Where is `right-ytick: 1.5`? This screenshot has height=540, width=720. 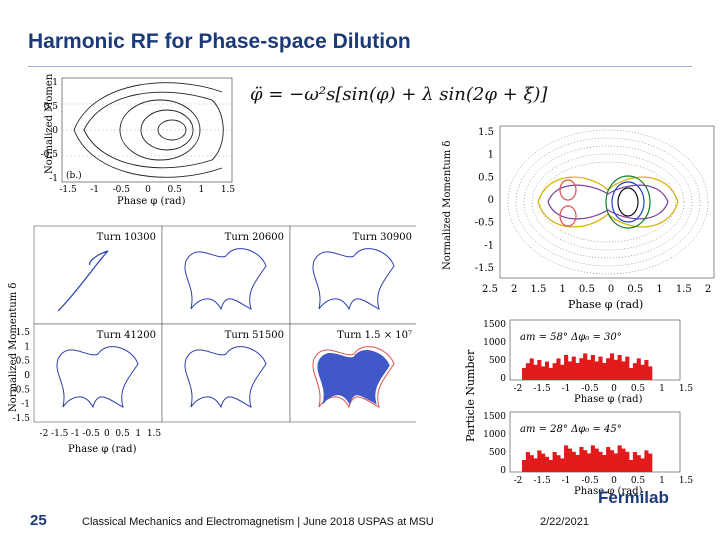
right-ytick: 1.5 is located at coordinates (486, 132).